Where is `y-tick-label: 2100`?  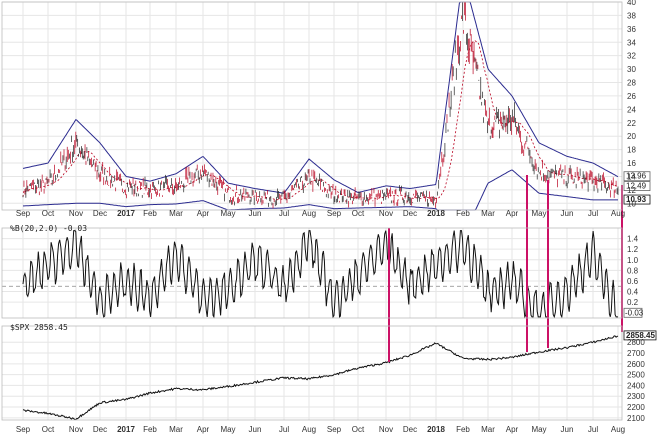 y-tick-label: 2100 is located at coordinates (636, 418).